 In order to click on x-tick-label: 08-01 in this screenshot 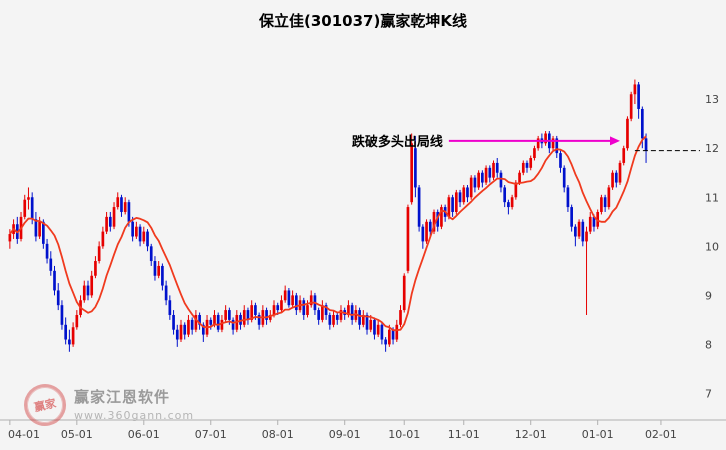, I will do `click(278, 434)`.